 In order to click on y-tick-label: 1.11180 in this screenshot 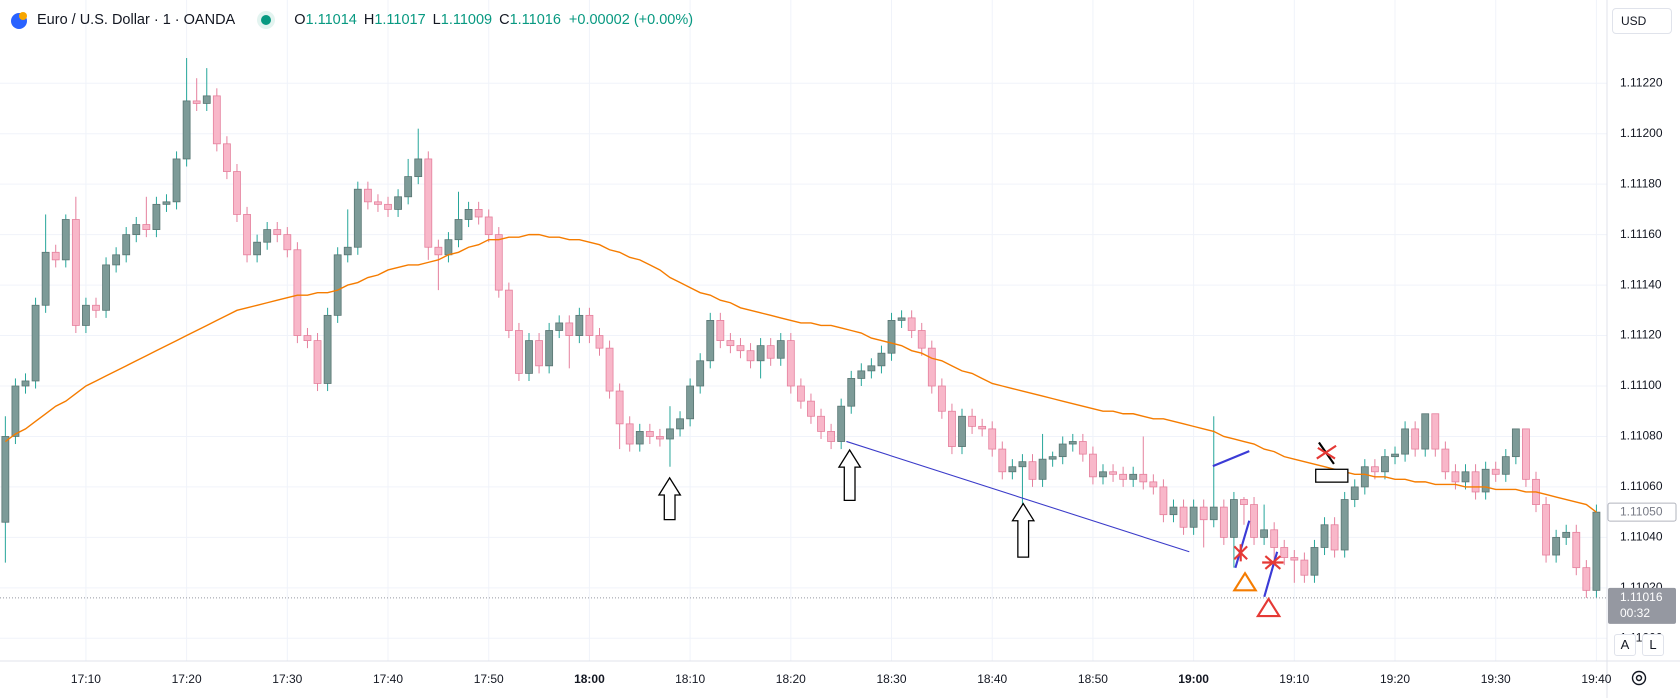, I will do `click(1641, 183)`.